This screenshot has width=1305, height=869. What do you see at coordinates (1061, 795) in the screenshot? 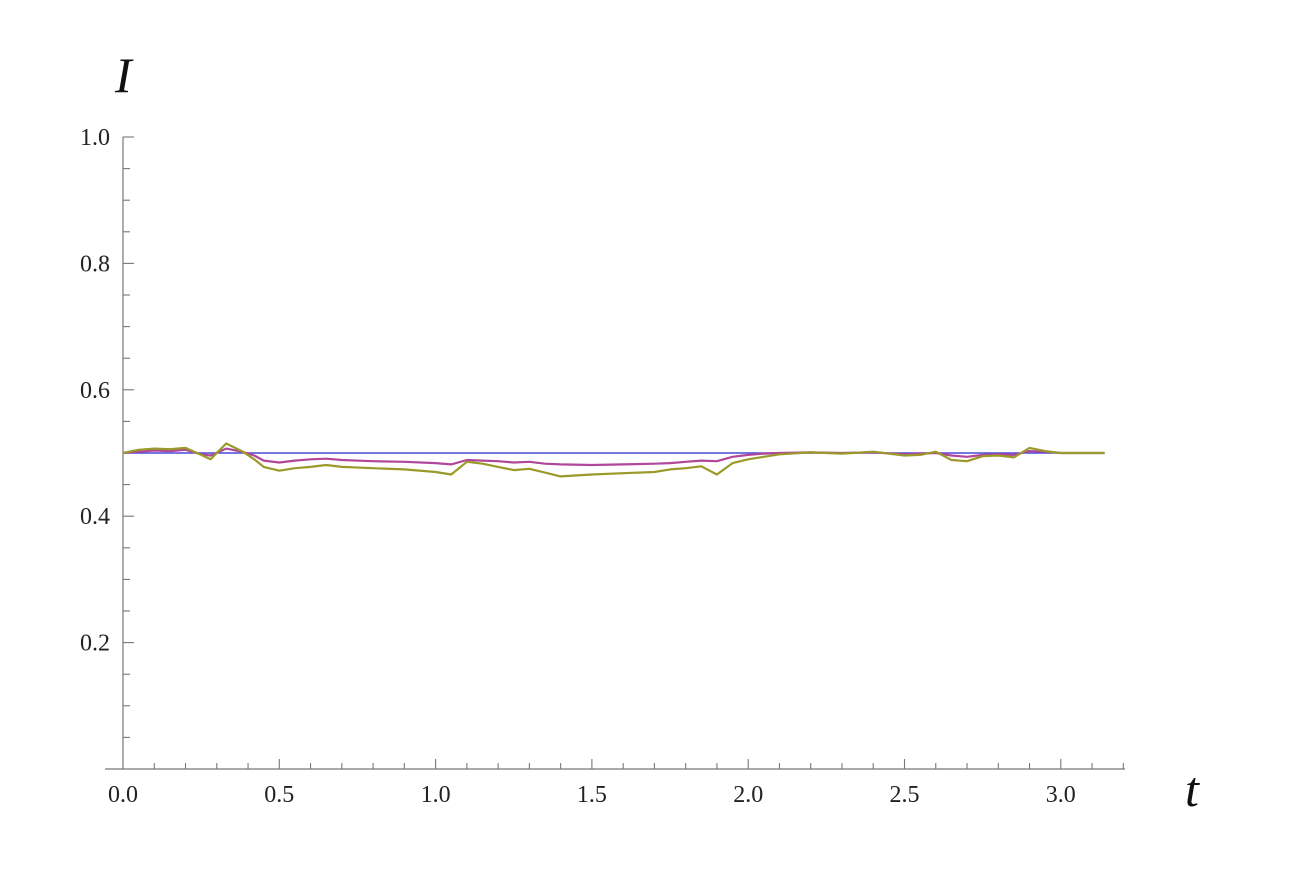
I see `x-tick-label: 3.0` at bounding box center [1061, 795].